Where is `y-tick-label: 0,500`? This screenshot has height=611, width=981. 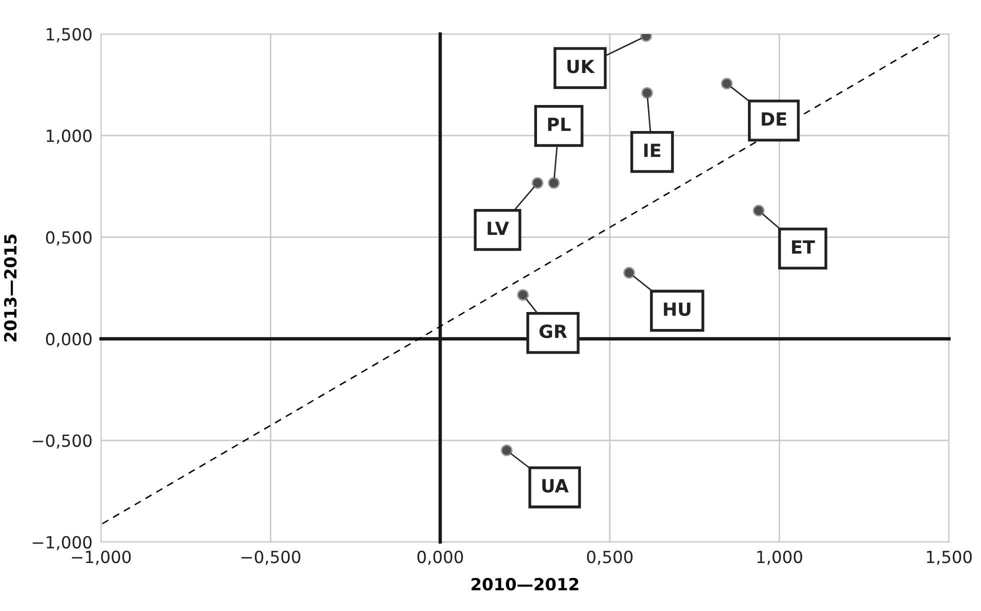 y-tick-label: 0,500 is located at coordinates (69, 238).